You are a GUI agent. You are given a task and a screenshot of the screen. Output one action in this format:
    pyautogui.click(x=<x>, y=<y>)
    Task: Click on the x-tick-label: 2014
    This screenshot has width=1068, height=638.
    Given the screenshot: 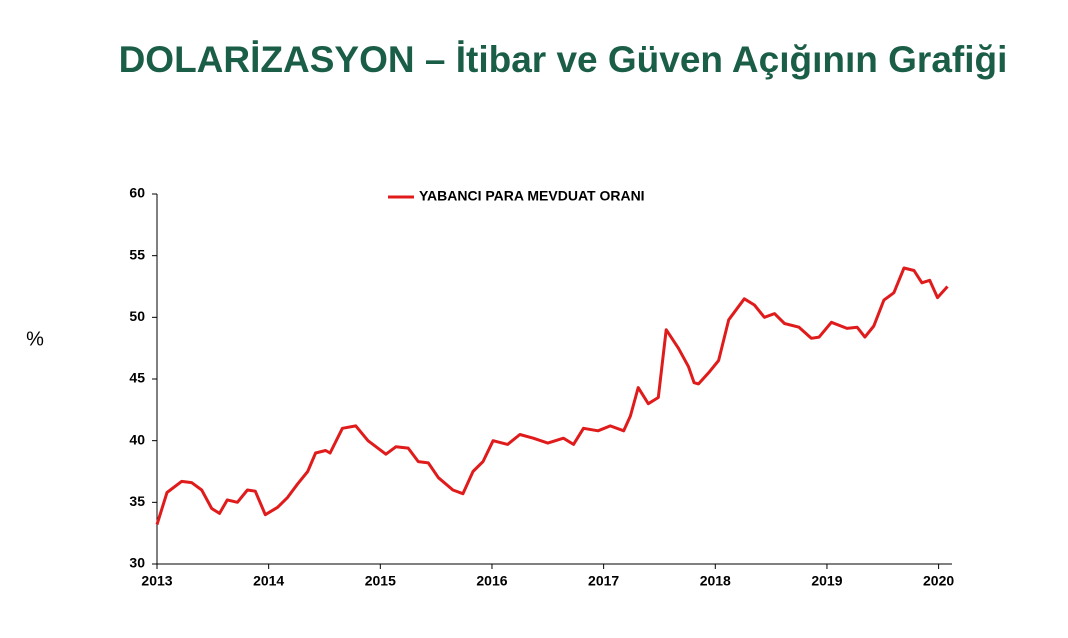 What is the action you would take?
    pyautogui.click(x=268, y=581)
    